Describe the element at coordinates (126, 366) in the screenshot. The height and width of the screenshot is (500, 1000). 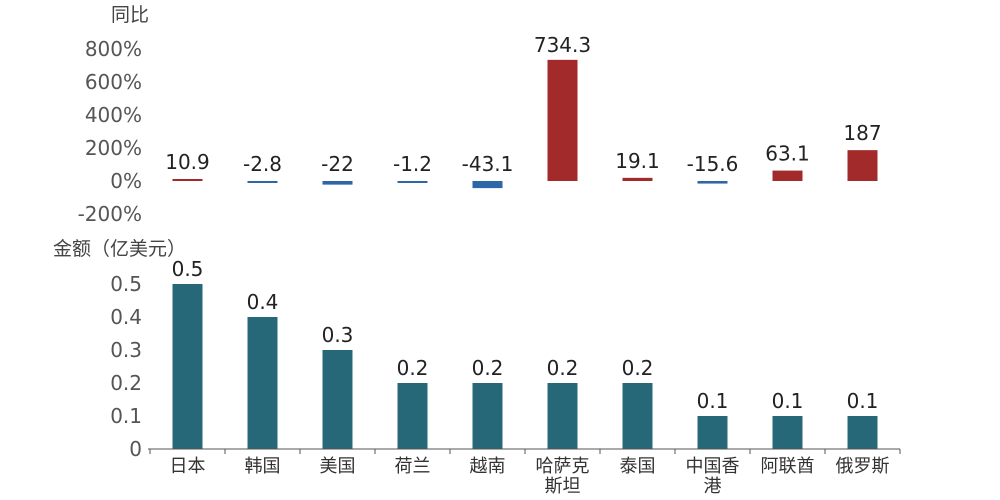
I see `amount-y-axis: 0 0.1 0.2 0.3 0.4 0.5` at that location.